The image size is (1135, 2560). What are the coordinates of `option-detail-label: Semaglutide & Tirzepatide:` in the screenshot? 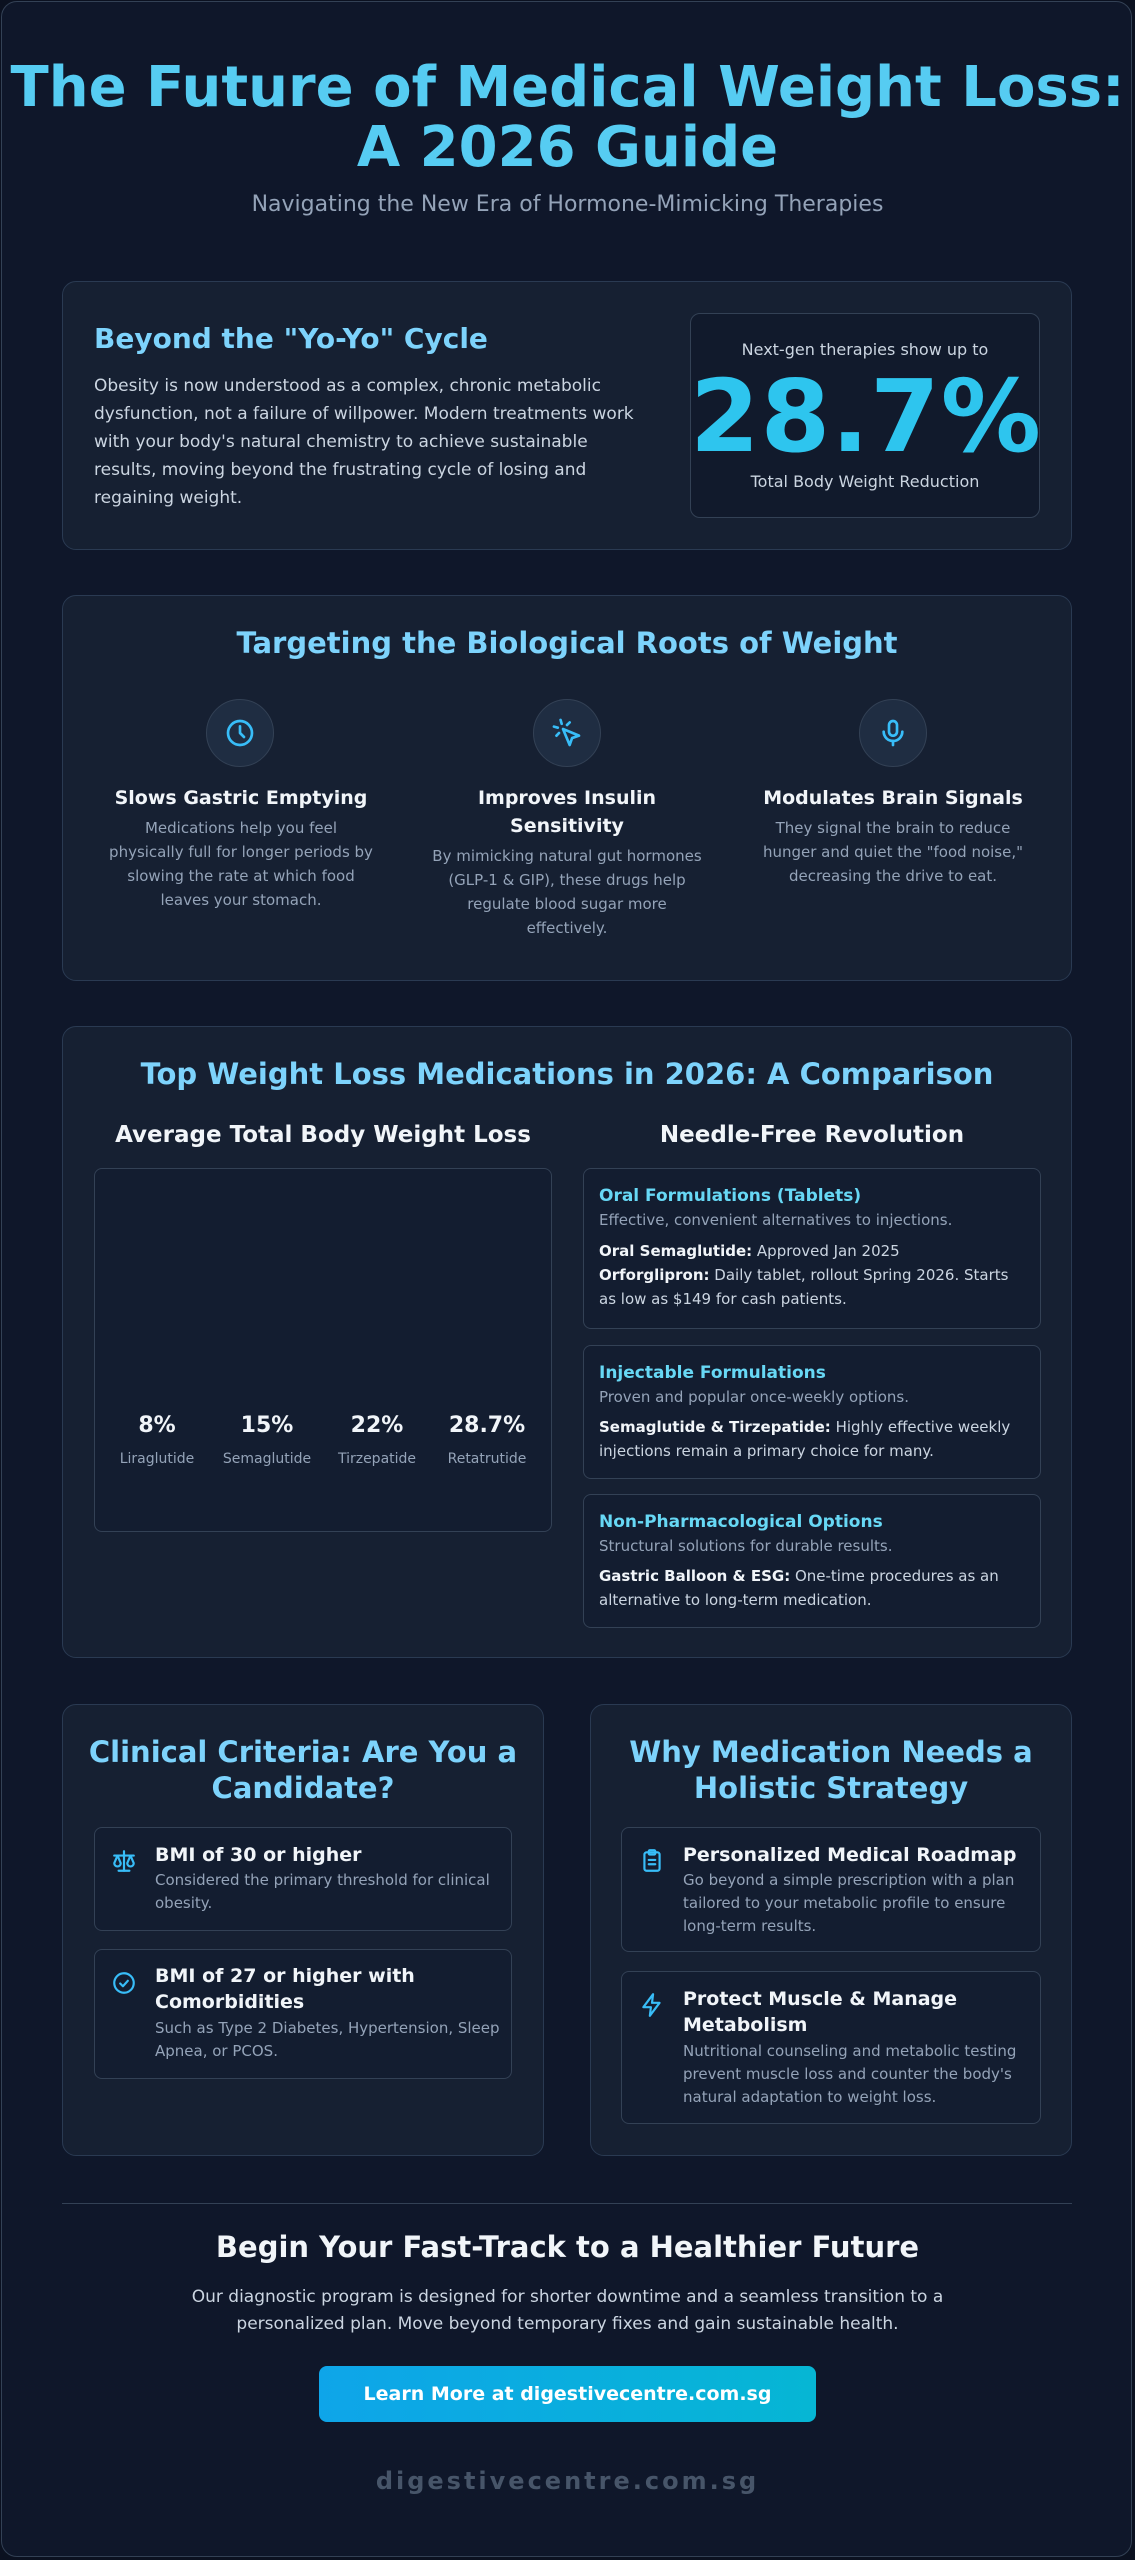 It's located at (715, 1427).